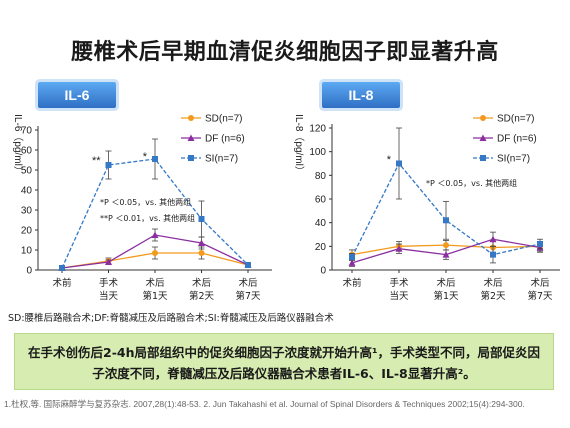  Describe the element at coordinates (317, 152) in the screenshot. I see `y-tick-label: 100` at that location.